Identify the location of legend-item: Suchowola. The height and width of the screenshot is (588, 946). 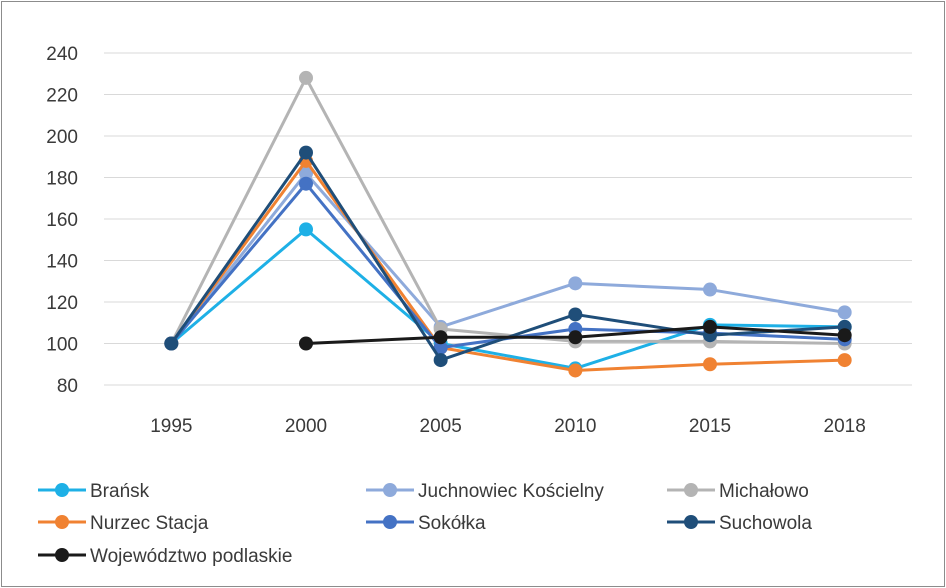
(739, 523).